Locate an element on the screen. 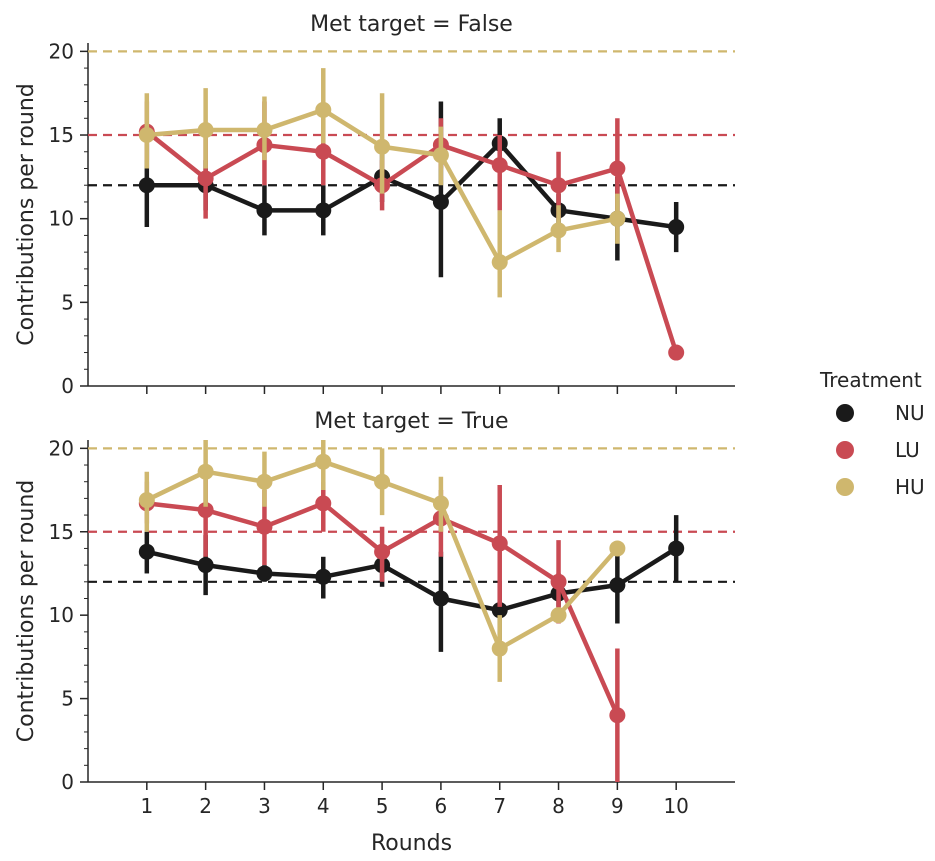 The image size is (935, 861). x-tick-label: 7 is located at coordinates (499, 806).